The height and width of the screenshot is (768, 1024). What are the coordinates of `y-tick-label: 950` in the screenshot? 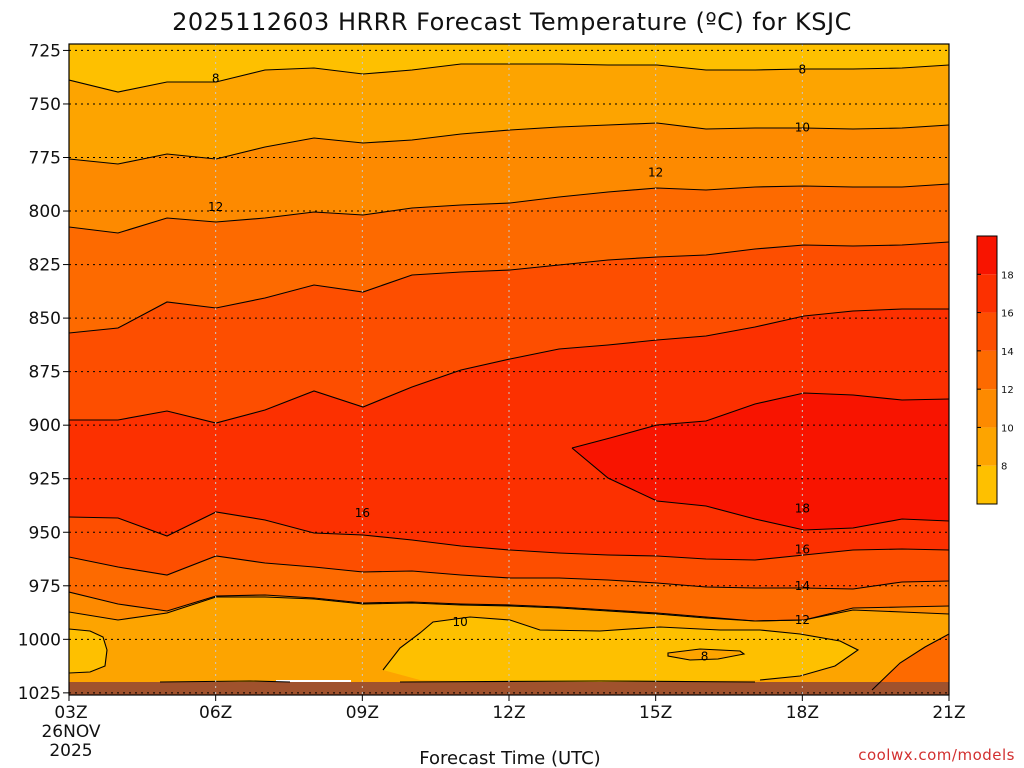 It's located at (45, 533).